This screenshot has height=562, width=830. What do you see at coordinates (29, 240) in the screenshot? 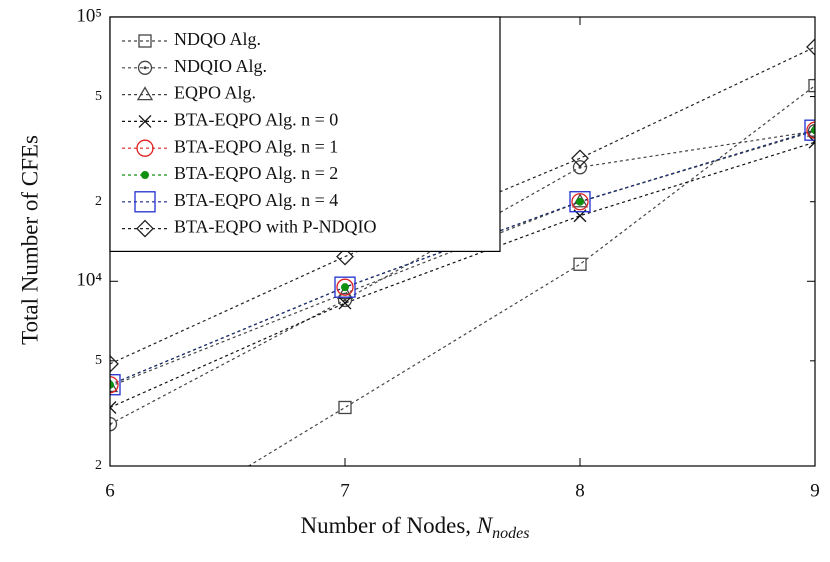
I see `y-axis-label: Total Number of CFEs` at bounding box center [29, 240].